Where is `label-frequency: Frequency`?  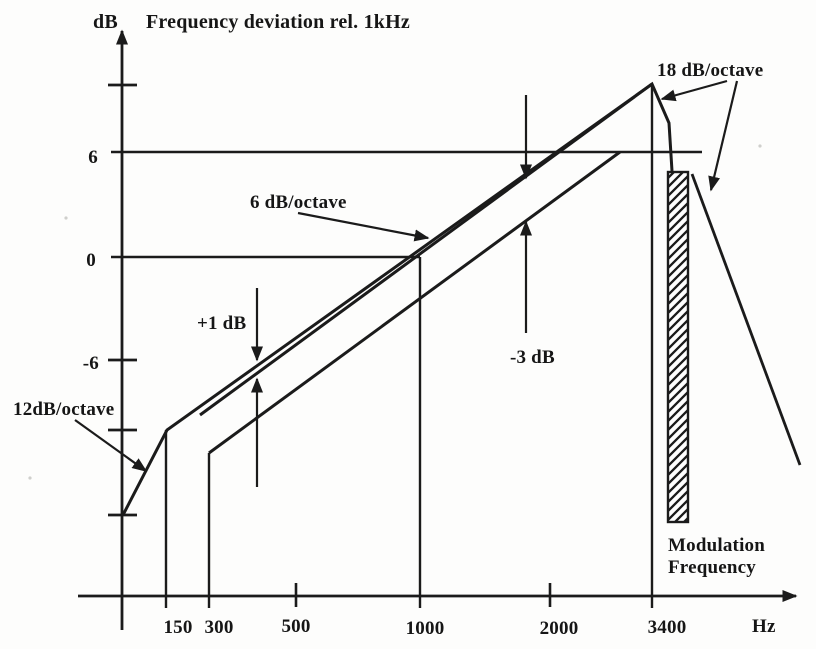
label-frequency: Frequency is located at coordinates (712, 567).